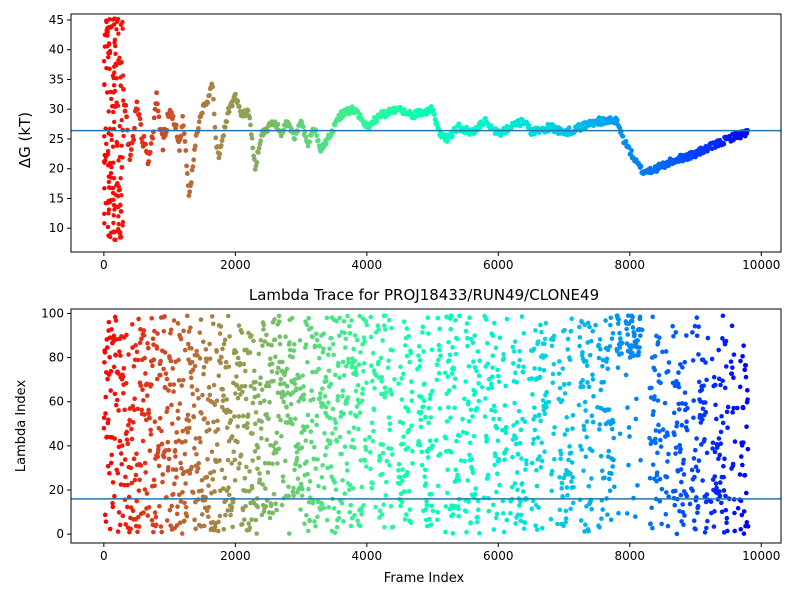  I want to click on x-tick-label: 8000, so click(630, 265).